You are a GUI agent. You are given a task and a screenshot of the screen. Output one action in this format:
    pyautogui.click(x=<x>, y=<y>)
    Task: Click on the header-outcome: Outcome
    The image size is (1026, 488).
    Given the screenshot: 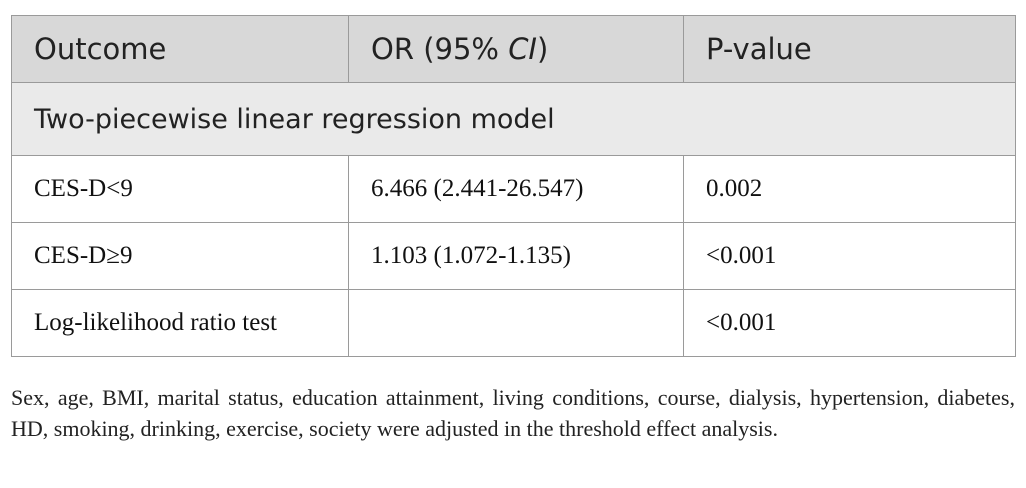 What is the action you would take?
    pyautogui.click(x=180, y=49)
    